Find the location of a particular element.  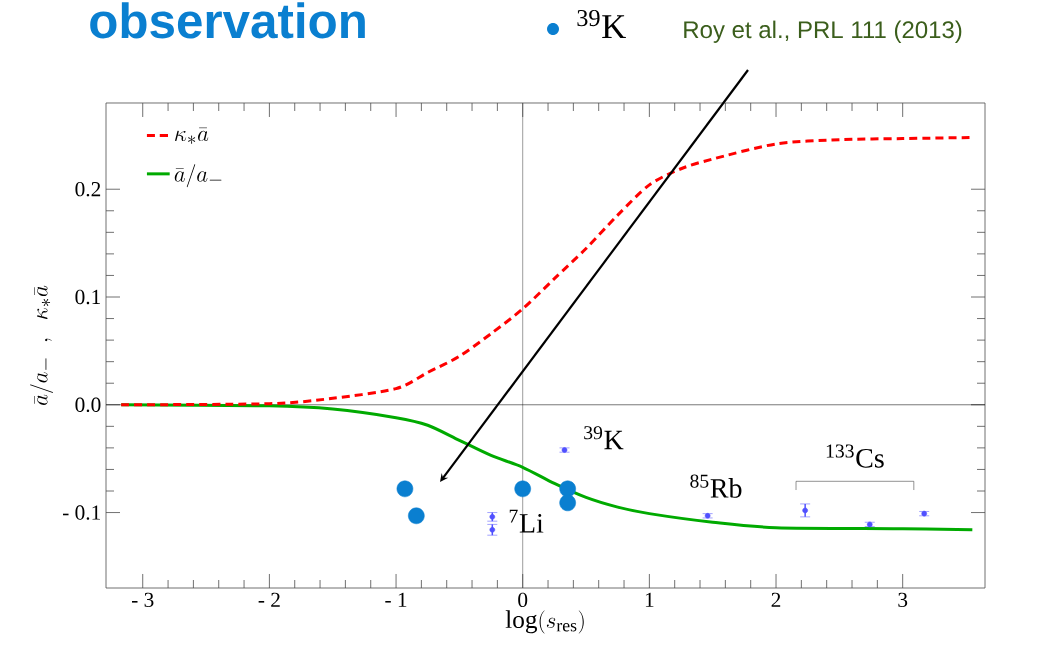

x-tick-label: - 1 is located at coordinates (396, 599).